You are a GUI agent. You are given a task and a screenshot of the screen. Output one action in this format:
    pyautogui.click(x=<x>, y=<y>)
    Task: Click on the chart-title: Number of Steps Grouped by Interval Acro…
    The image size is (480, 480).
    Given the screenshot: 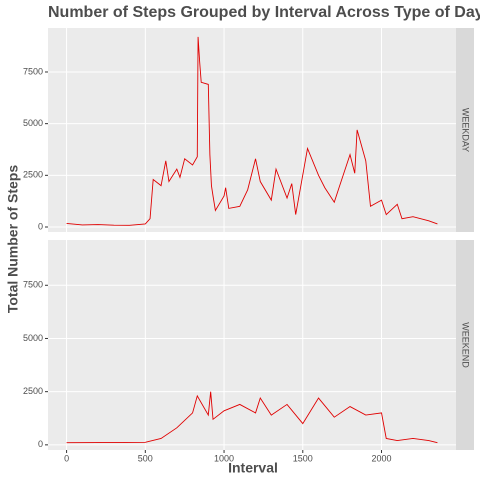 What is the action you would take?
    pyautogui.click(x=264, y=12)
    